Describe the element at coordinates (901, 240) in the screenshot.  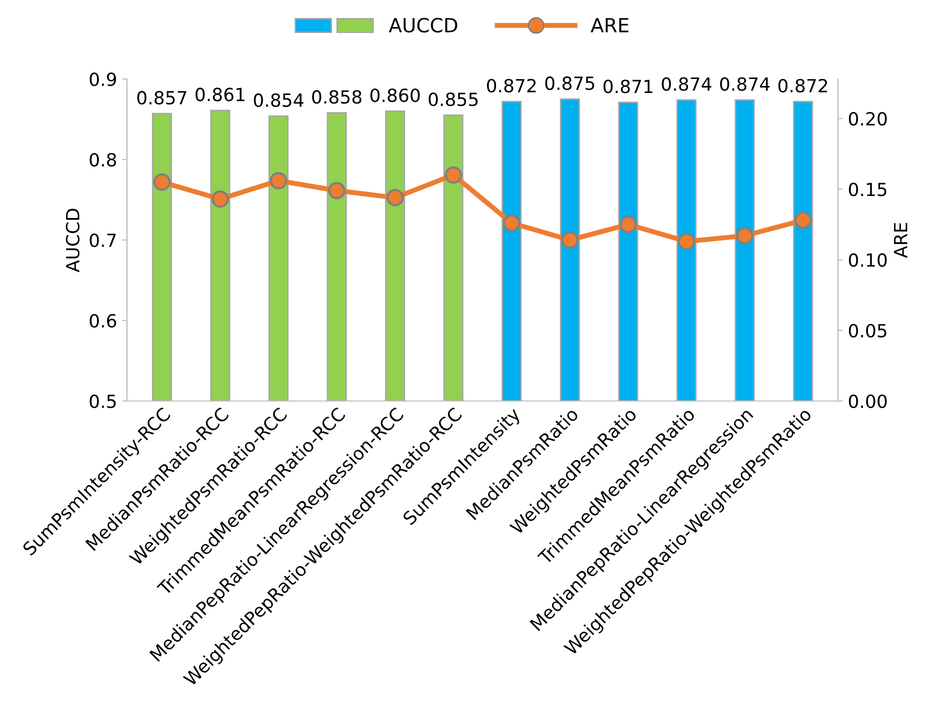
I see `y2-axis-title: ARE` at that location.